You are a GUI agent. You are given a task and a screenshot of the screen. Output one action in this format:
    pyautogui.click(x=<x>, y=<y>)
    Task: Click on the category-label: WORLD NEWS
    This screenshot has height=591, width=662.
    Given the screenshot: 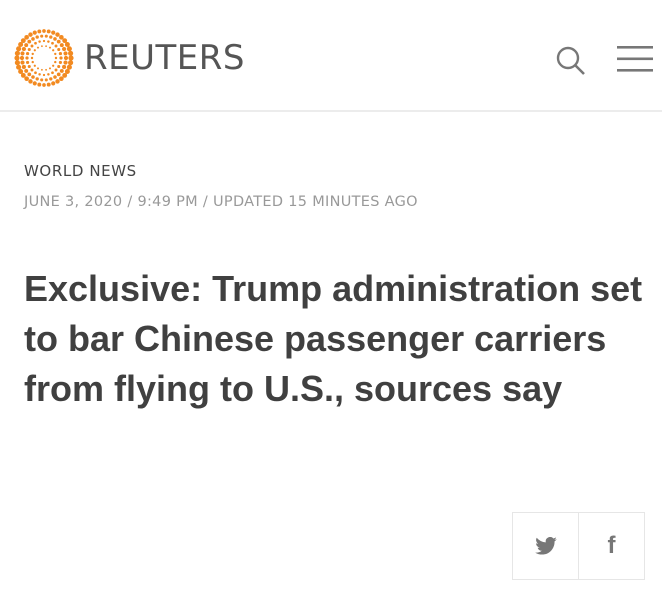 What is the action you would take?
    pyautogui.click(x=80, y=171)
    